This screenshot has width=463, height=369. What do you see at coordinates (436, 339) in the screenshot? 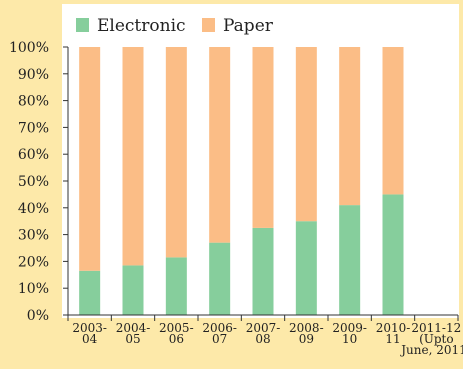
I see `x-tick-label-line: (Upto` at bounding box center [436, 339].